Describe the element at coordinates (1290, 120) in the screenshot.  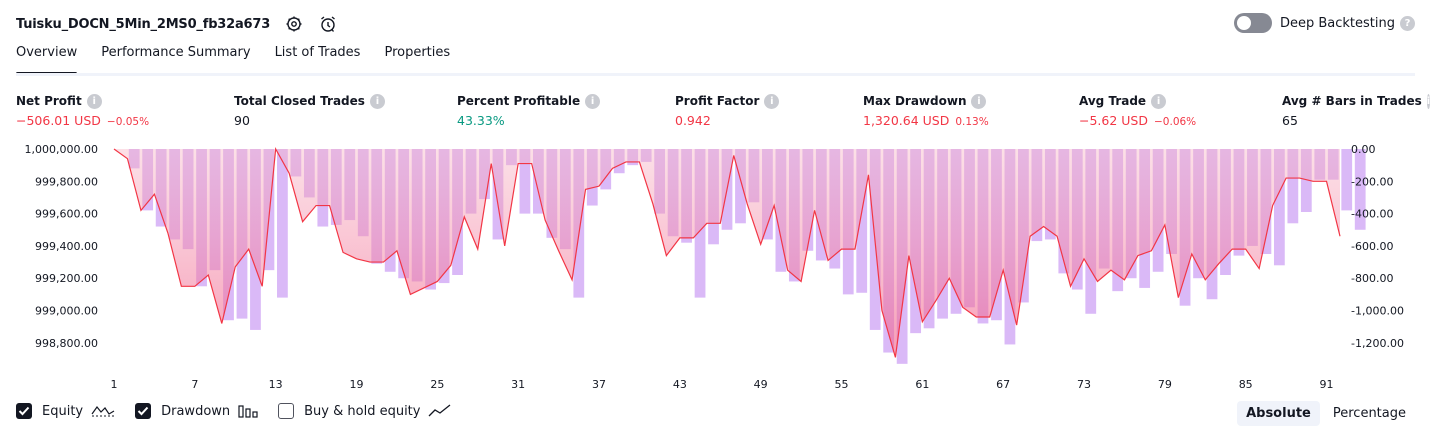
I see `metric-value: 65` at that location.